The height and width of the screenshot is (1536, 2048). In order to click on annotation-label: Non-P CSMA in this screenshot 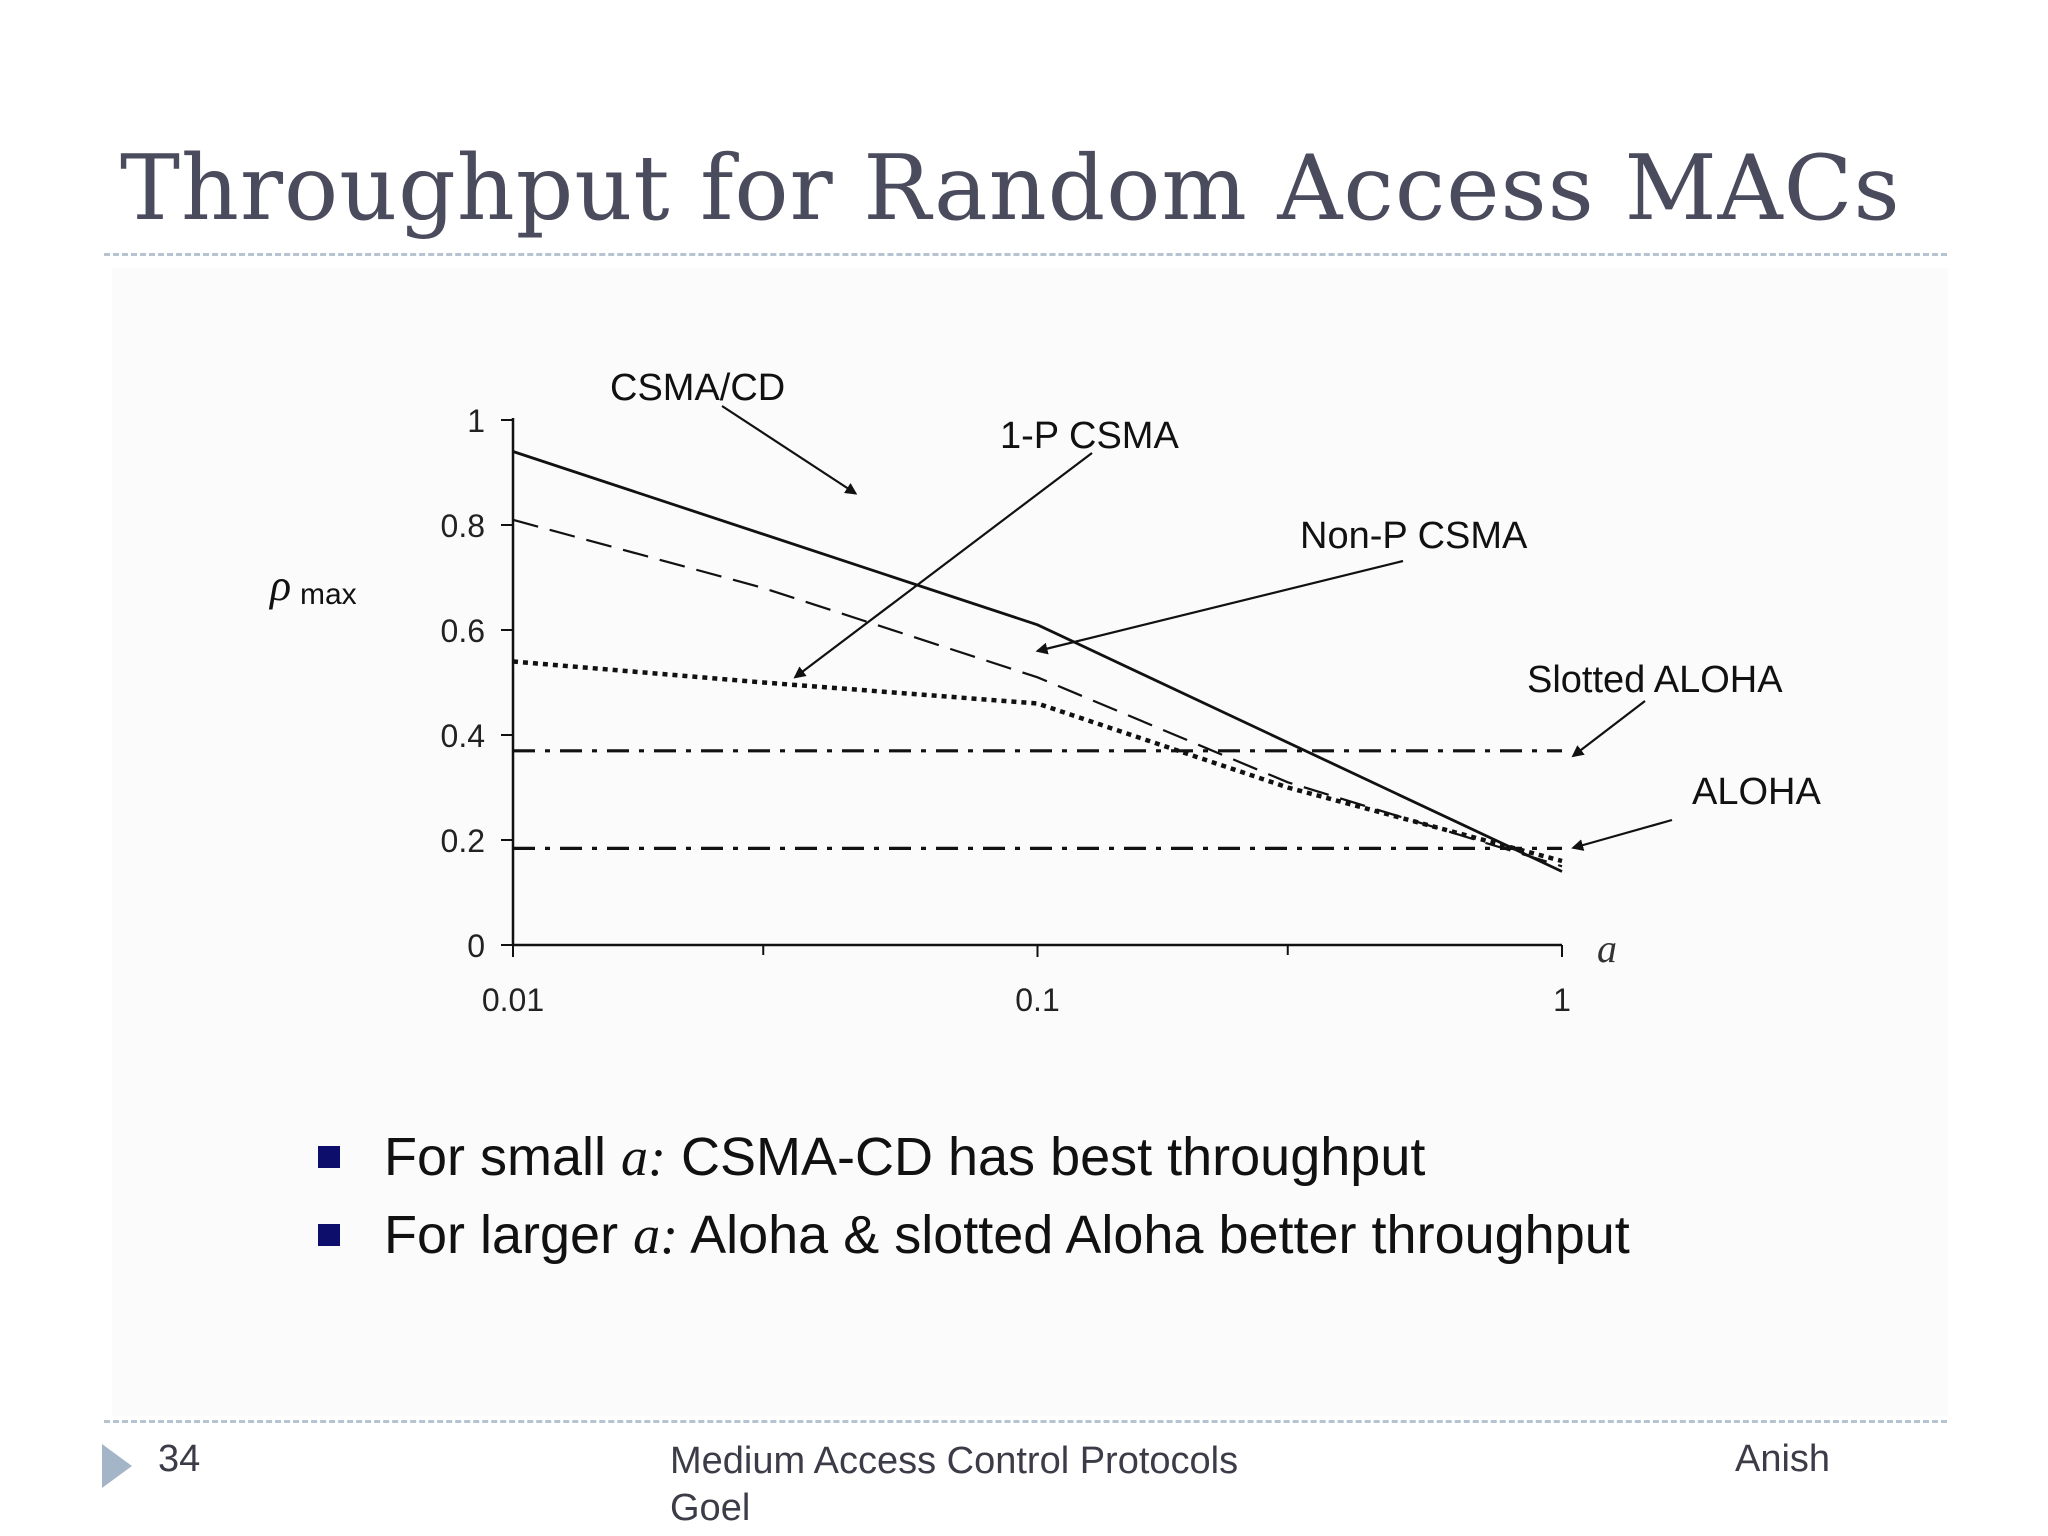, I will do `click(1414, 536)`.